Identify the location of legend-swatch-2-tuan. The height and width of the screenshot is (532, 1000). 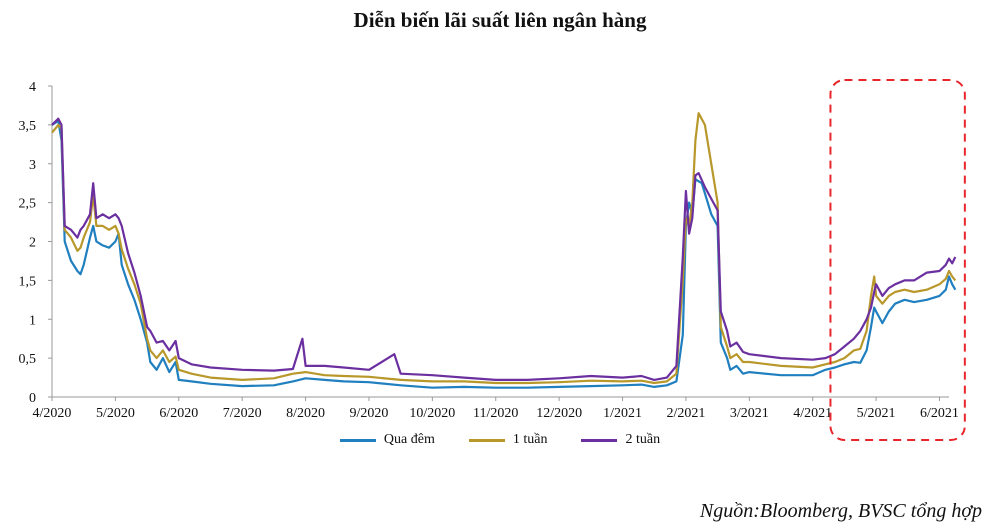
(599, 440).